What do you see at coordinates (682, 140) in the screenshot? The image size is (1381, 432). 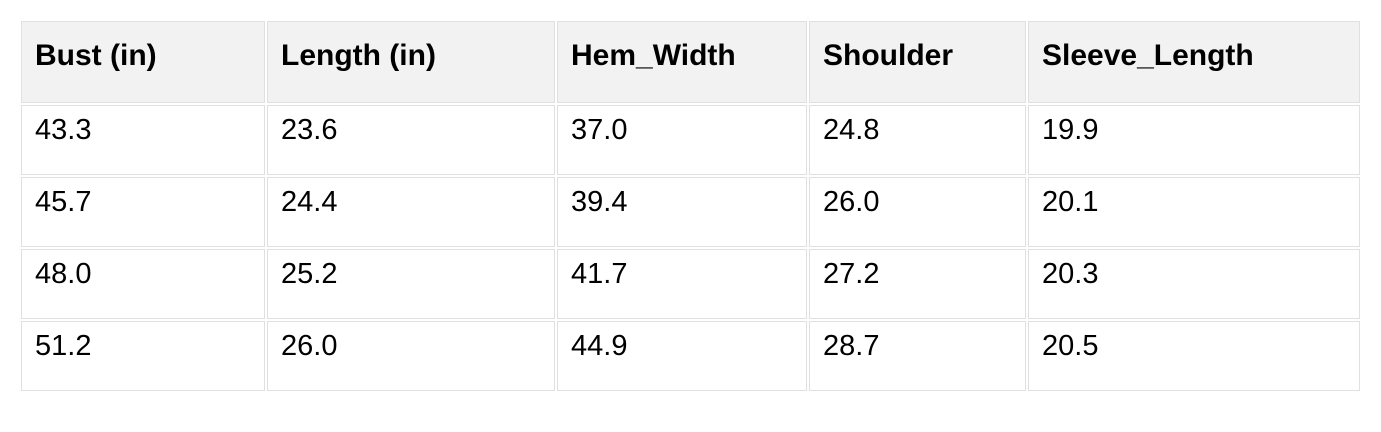 I see `table-cell: 37.0` at bounding box center [682, 140].